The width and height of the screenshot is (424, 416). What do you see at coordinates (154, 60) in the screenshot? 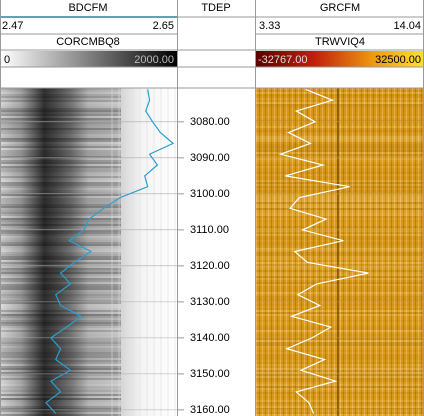
I see `color-max: 2000.00` at bounding box center [154, 60].